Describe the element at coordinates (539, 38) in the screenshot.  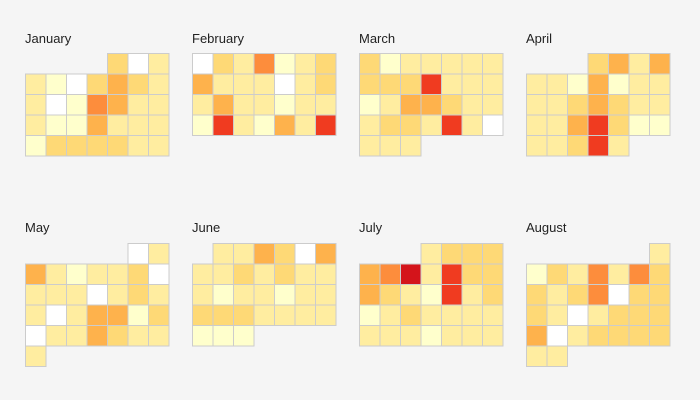
I see `month-title: April` at that location.